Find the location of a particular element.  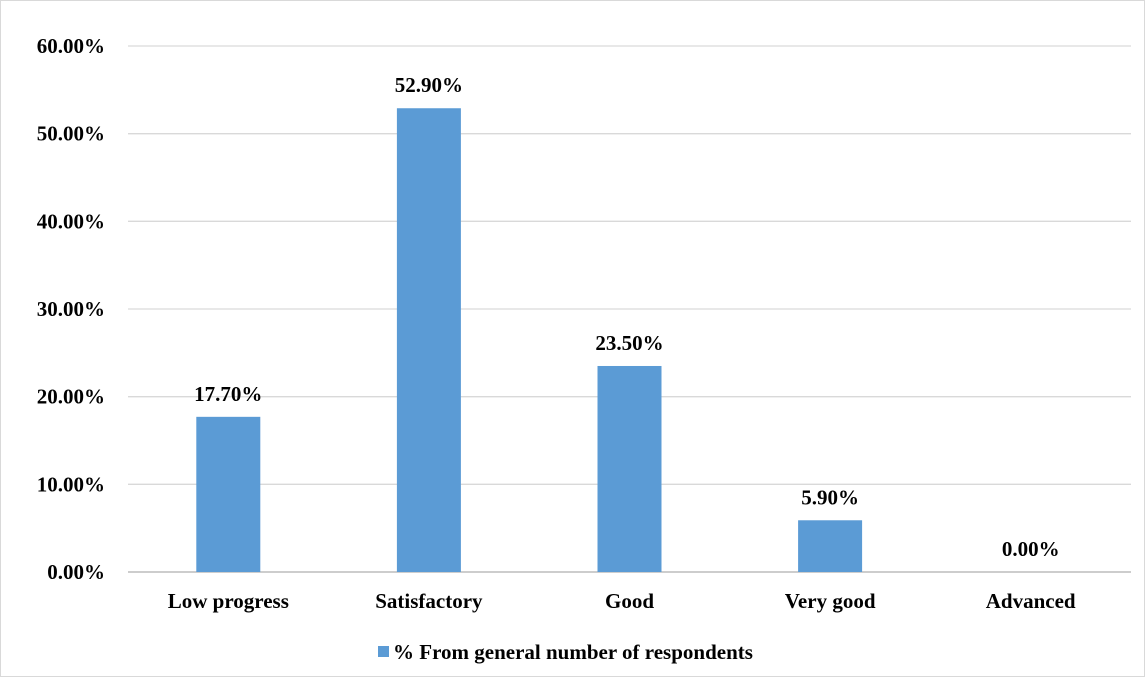

legend-swatch is located at coordinates (383, 651).